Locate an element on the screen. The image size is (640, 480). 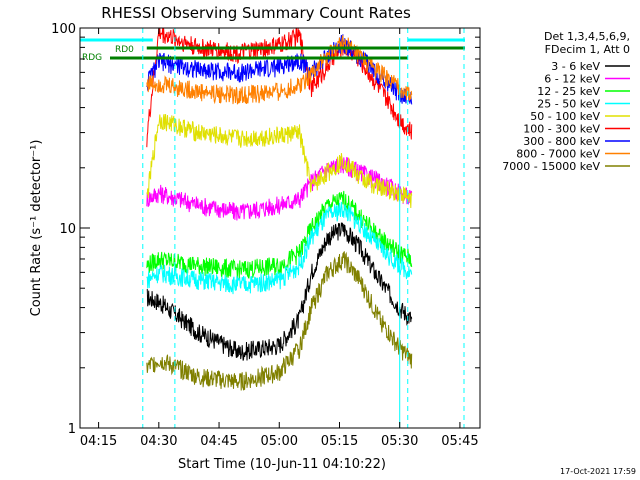
x-tick-label-2: 04:45 is located at coordinates (218, 441).